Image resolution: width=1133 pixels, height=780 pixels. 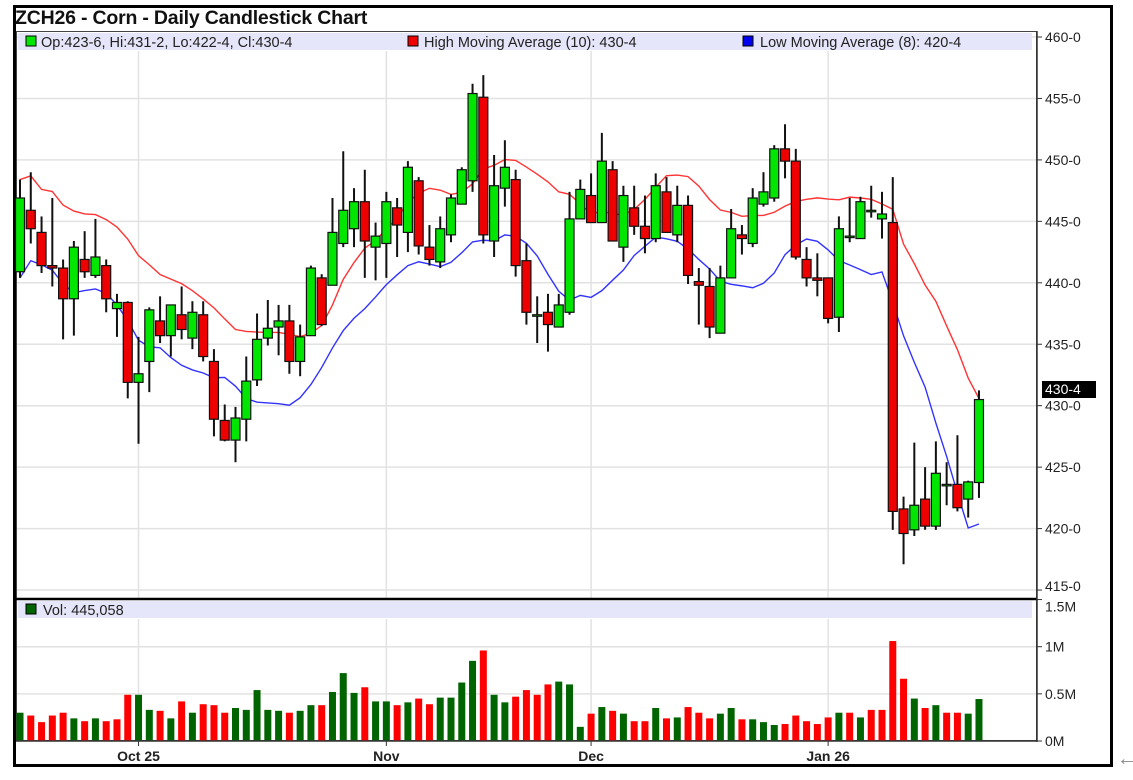 What do you see at coordinates (591, 756) in the screenshot?
I see `date-tick-label: Dec` at bounding box center [591, 756].